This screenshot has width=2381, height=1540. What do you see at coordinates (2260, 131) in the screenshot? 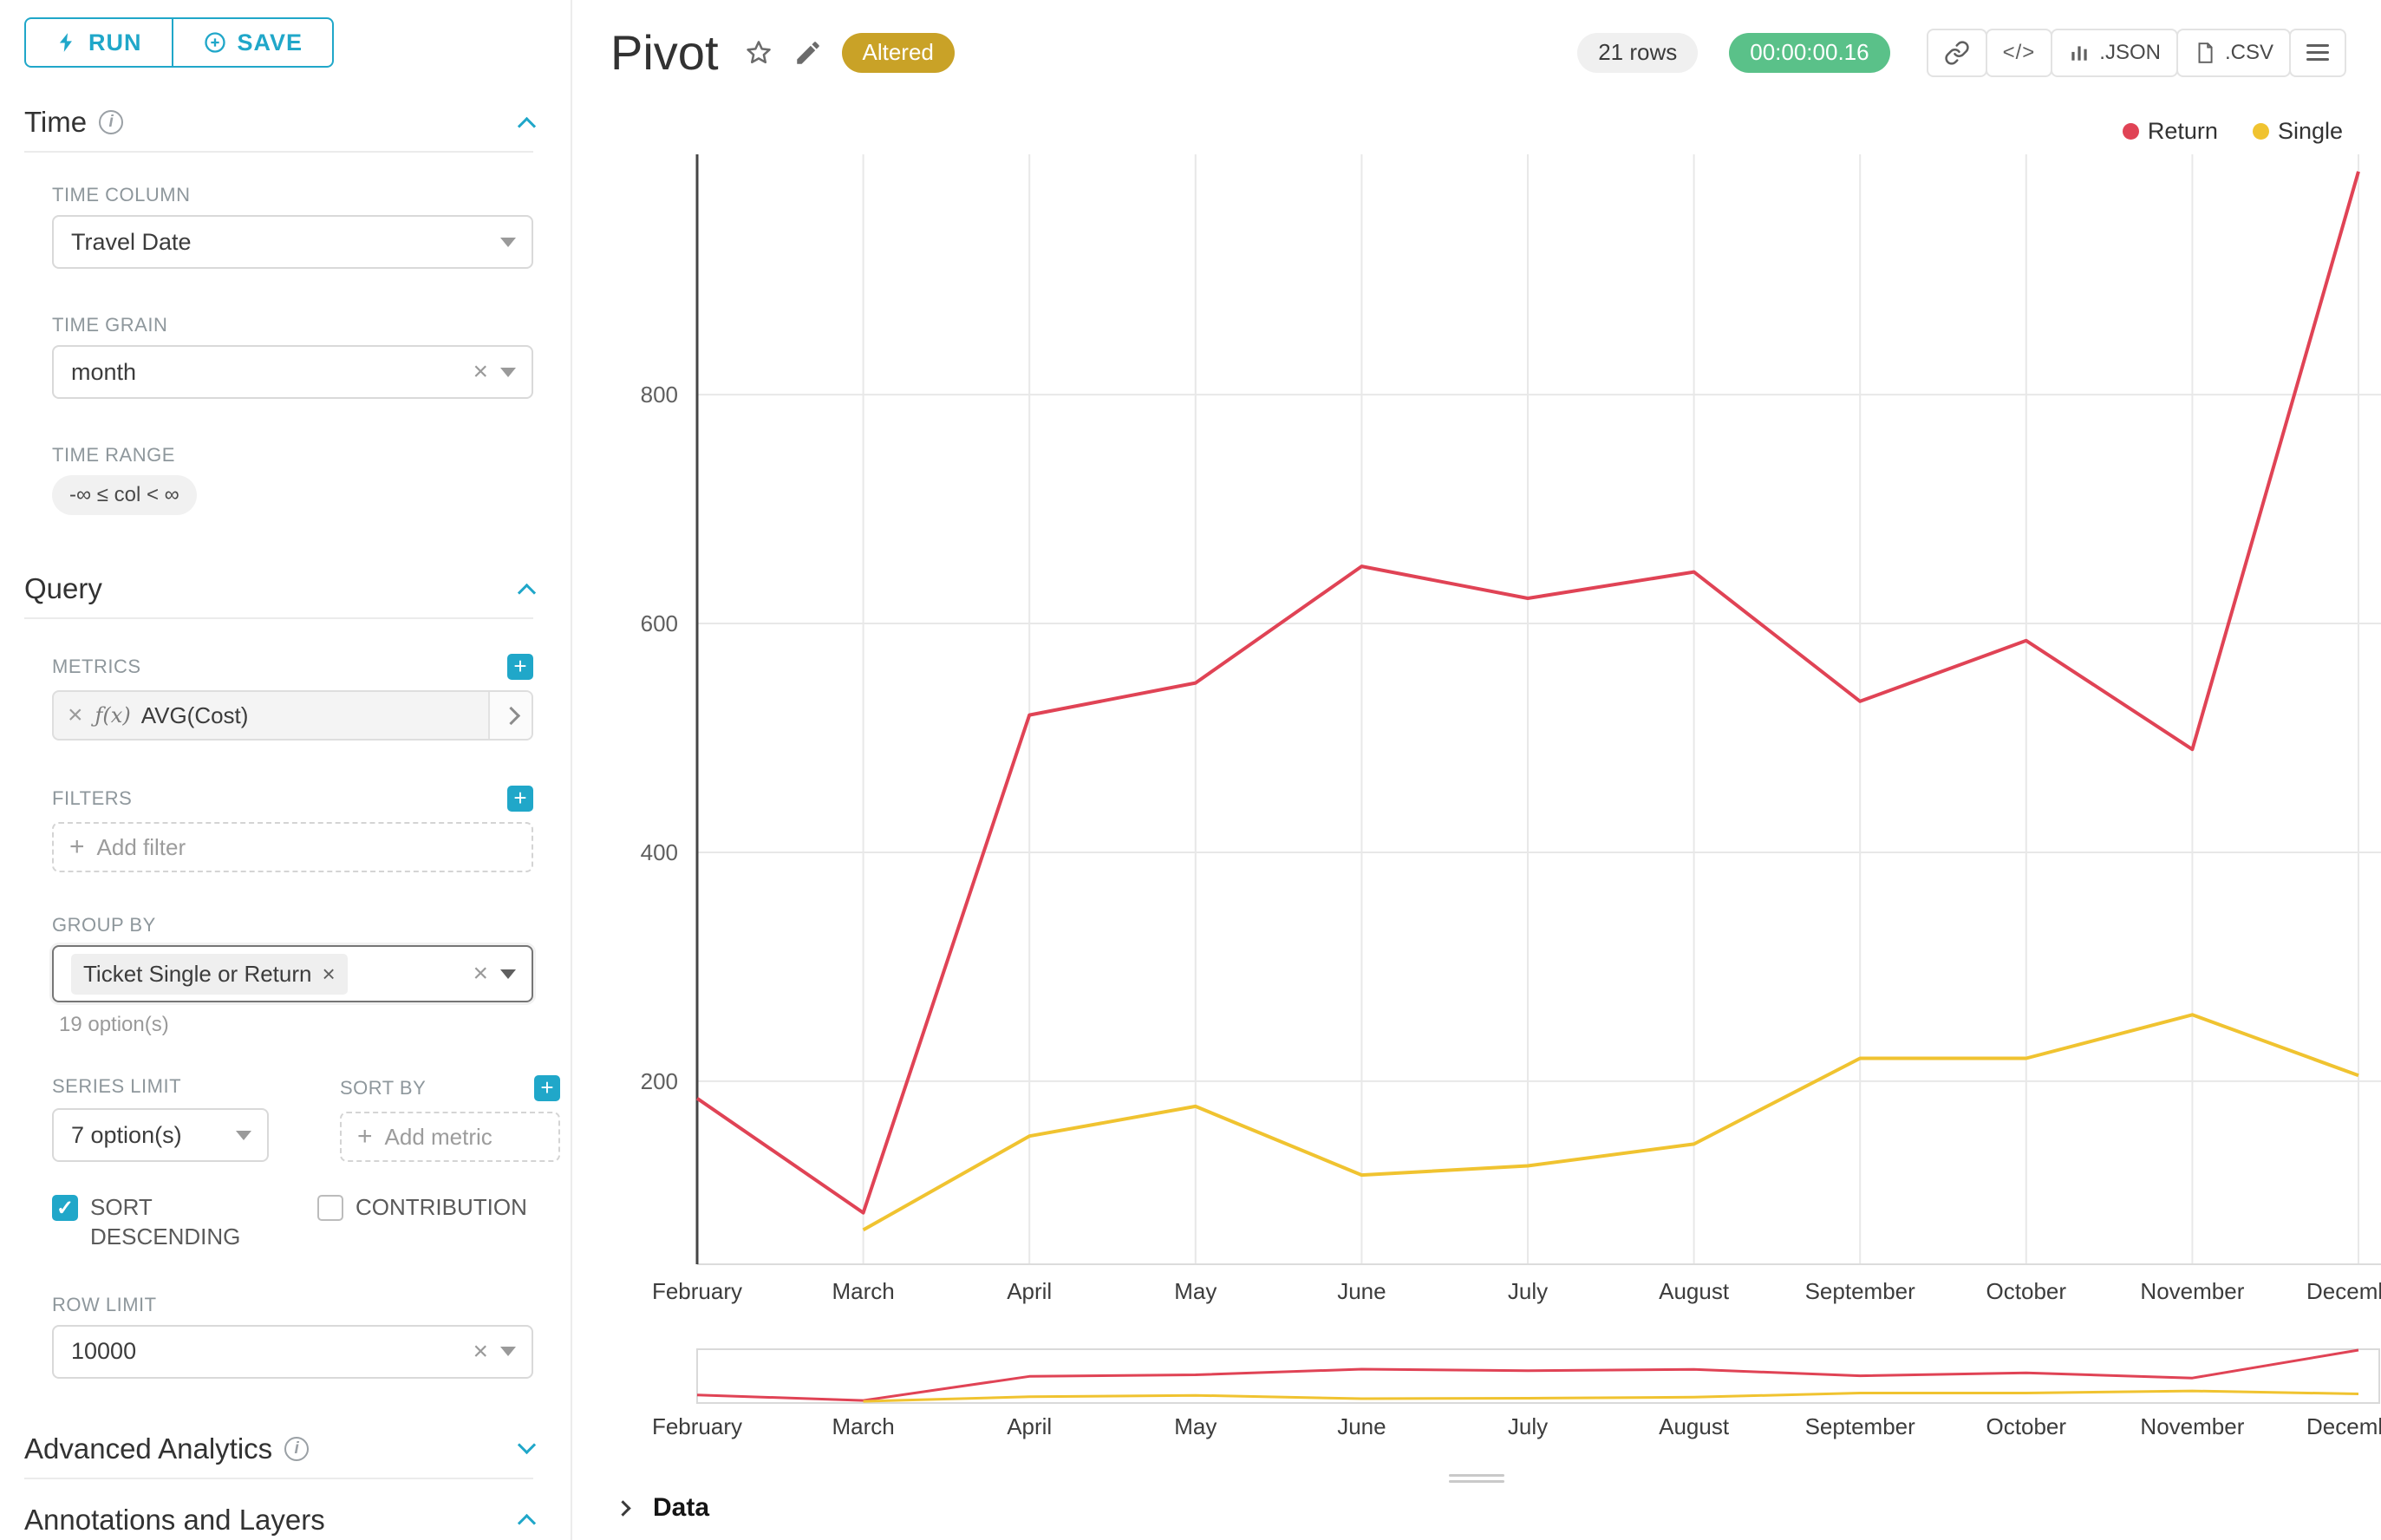
I see `legend-dot` at bounding box center [2260, 131].